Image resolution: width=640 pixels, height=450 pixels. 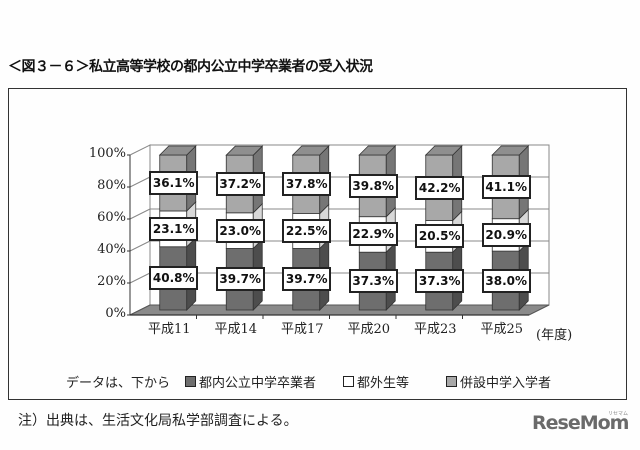 What do you see at coordinates (554, 335) in the screenshot?
I see `x-axis-unit: (年度)` at bounding box center [554, 335].